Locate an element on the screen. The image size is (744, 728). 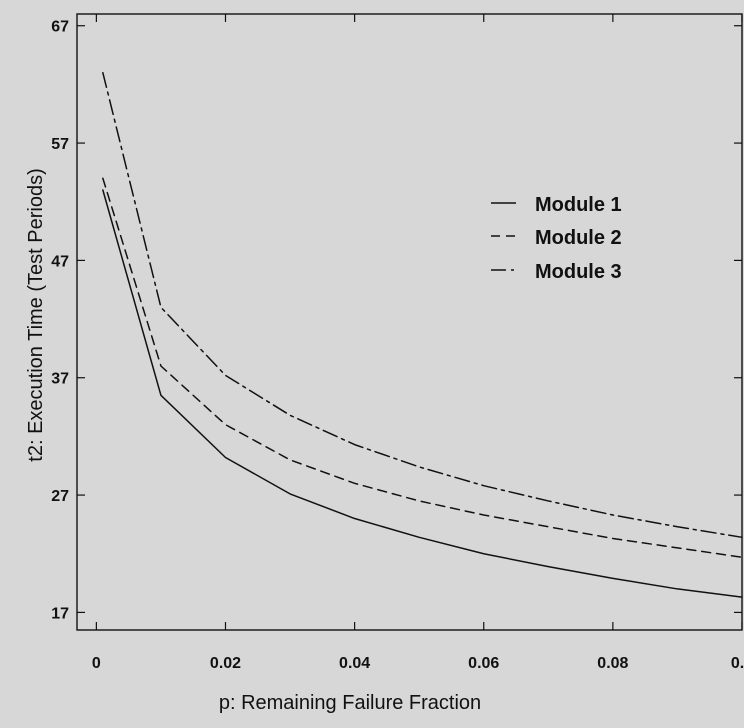
y-tick-label-2: 37 is located at coordinates (60, 379).